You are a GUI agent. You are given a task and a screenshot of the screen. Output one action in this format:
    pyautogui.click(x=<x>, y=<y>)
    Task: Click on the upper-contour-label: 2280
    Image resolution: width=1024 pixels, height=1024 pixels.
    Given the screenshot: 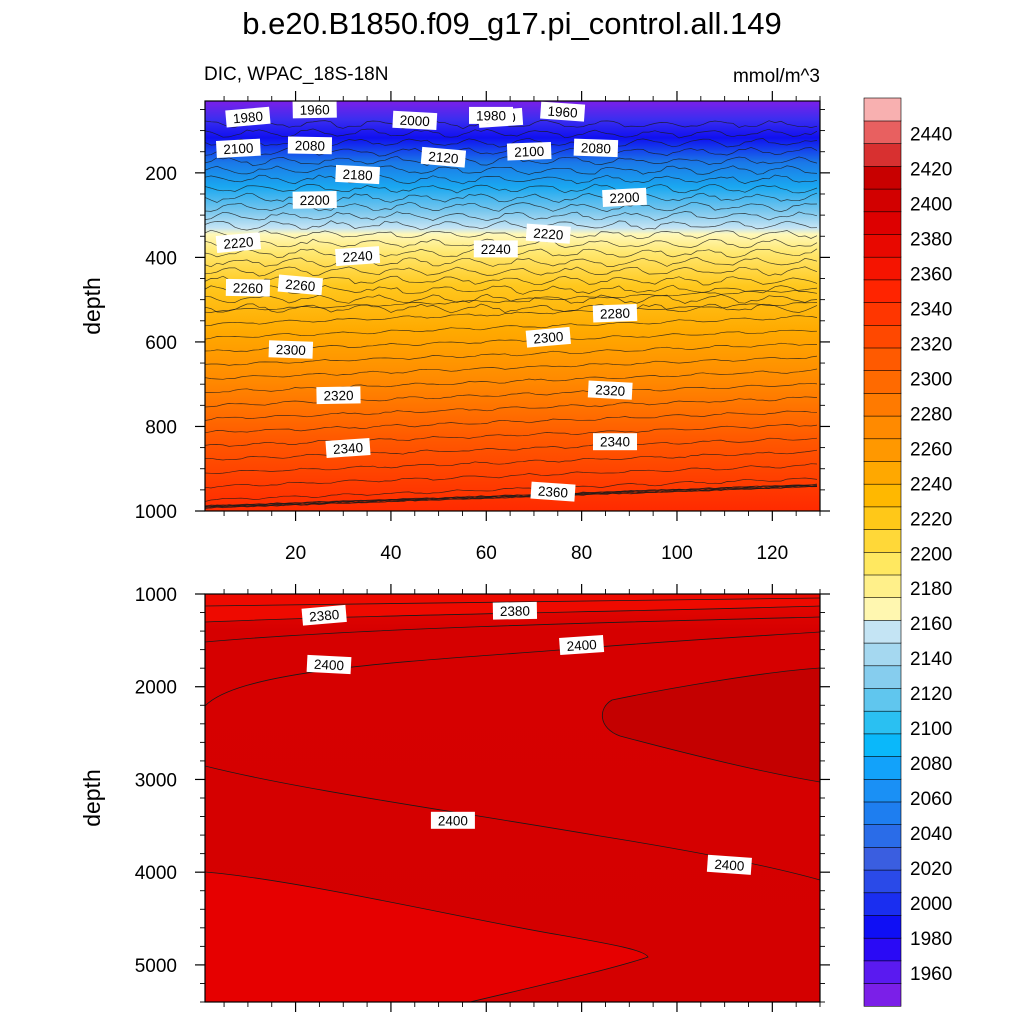 What is the action you would take?
    pyautogui.click(x=615, y=313)
    